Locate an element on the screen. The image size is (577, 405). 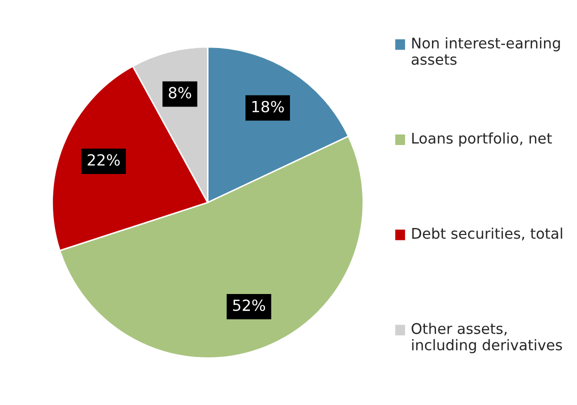
legend-label: Loans portfolio, net is located at coordinates (482, 139).